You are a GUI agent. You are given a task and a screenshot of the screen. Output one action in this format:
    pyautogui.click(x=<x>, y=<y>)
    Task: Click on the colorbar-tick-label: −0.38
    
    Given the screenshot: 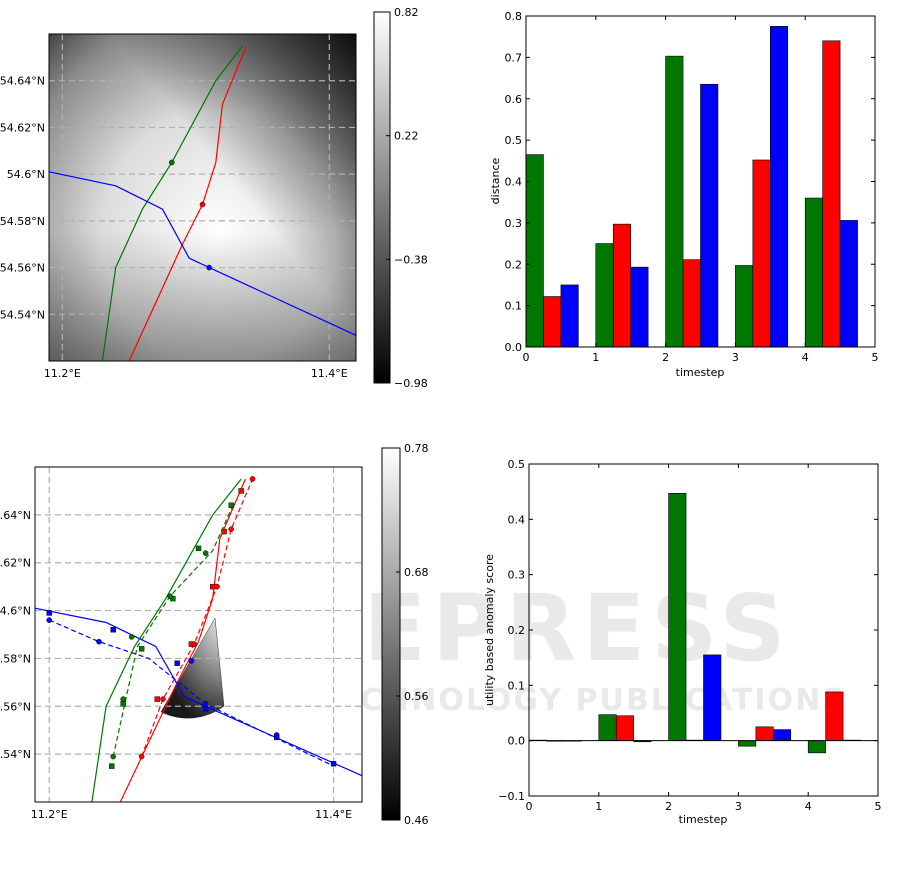 What is the action you would take?
    pyautogui.click(x=411, y=259)
    